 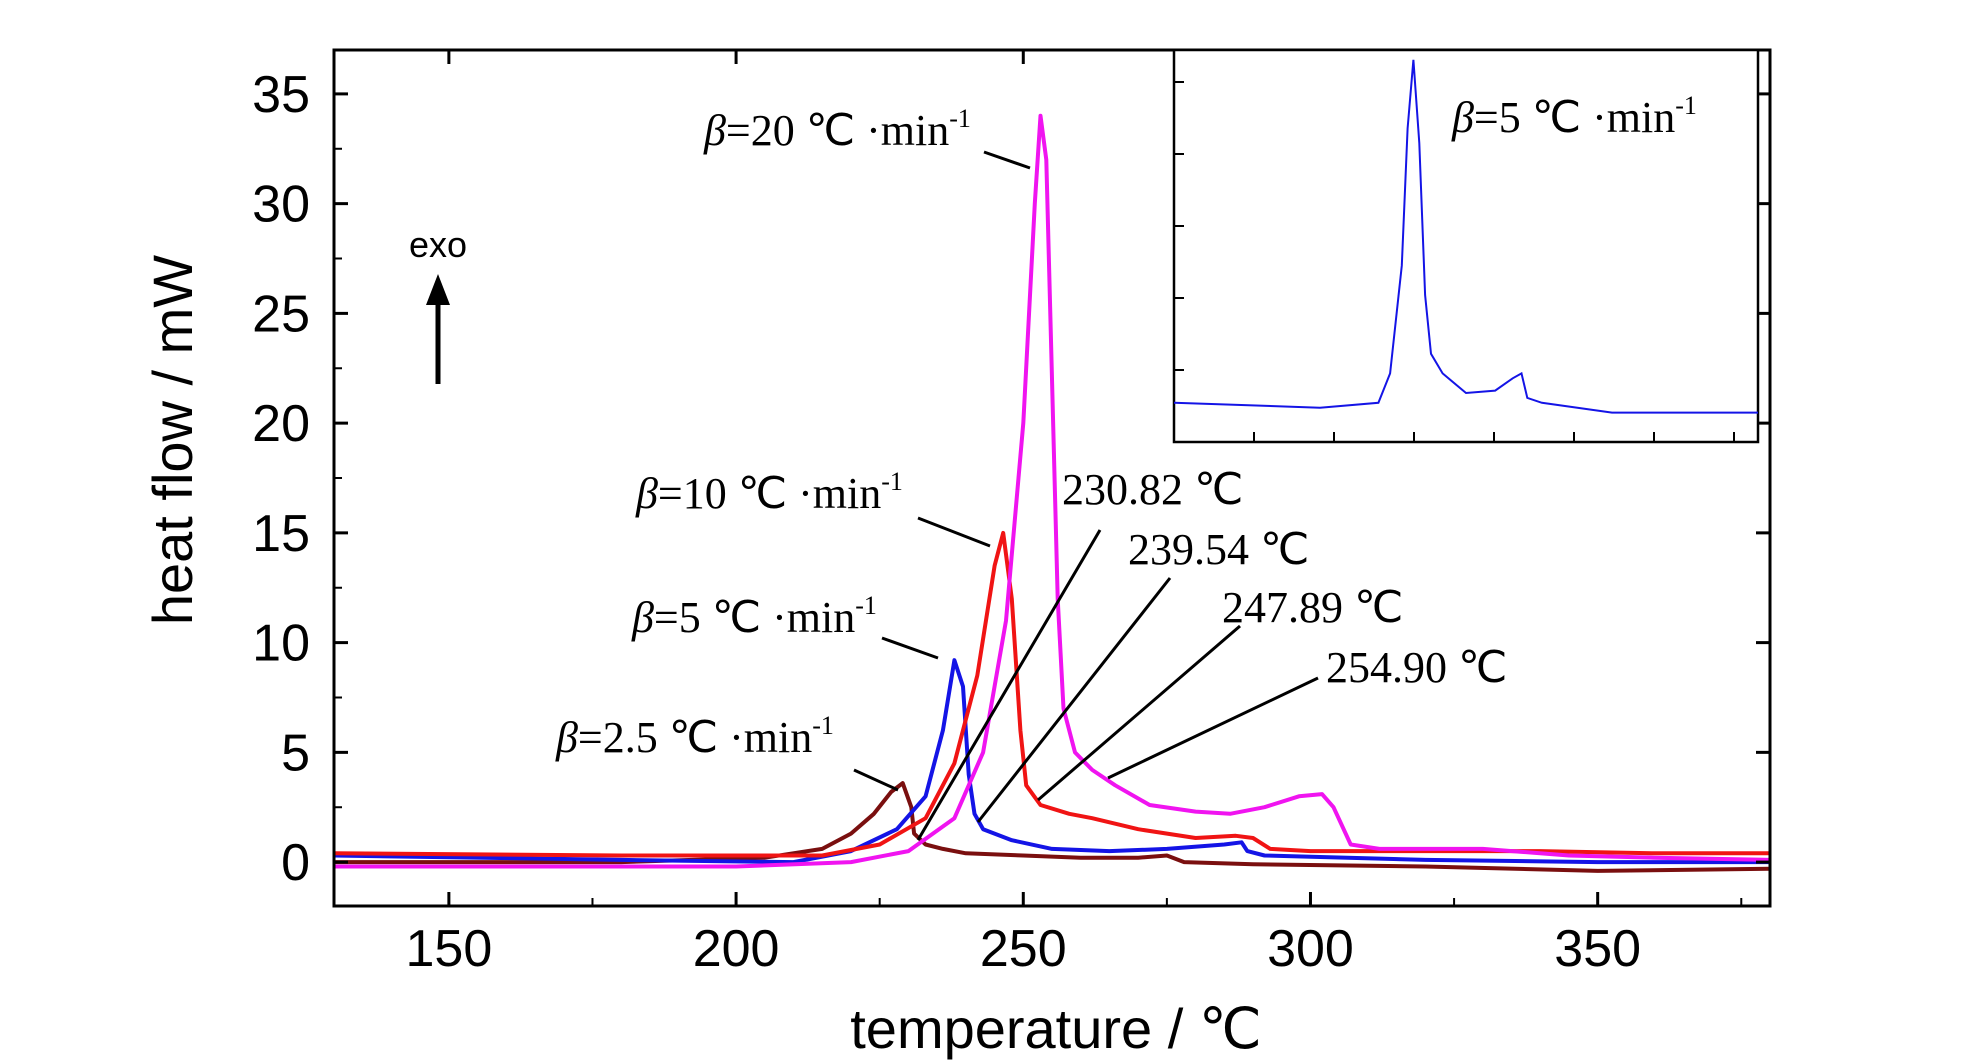 I want to click on x-tick-label: 150, so click(x=448, y=949).